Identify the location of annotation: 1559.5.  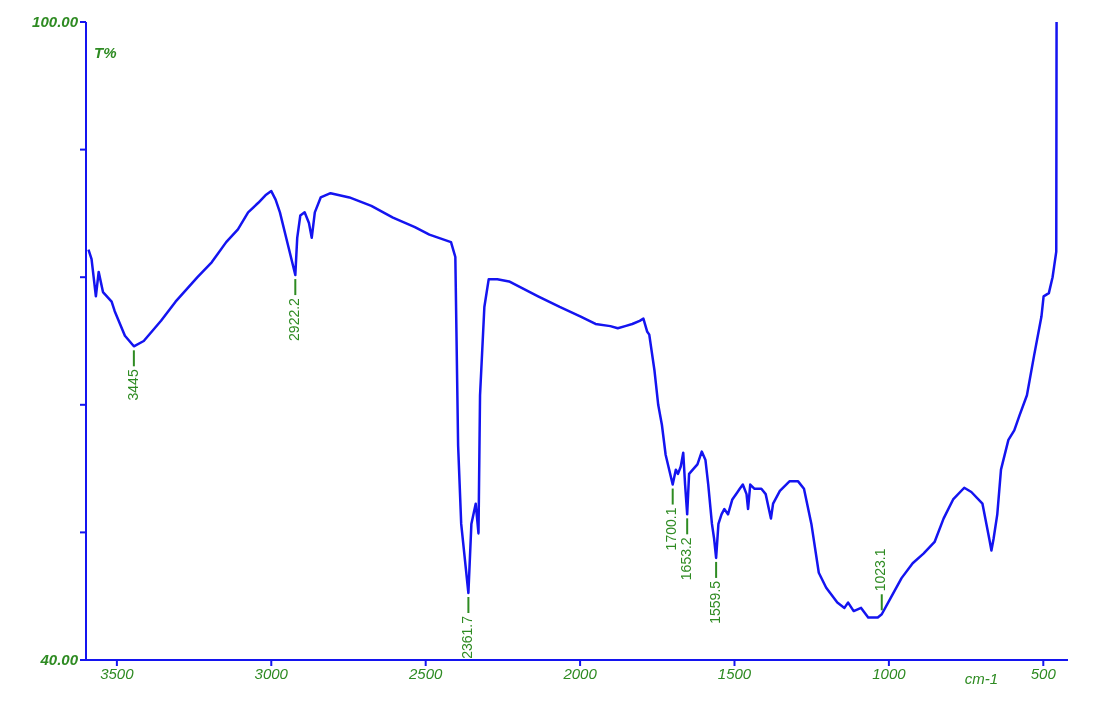
(714, 602).